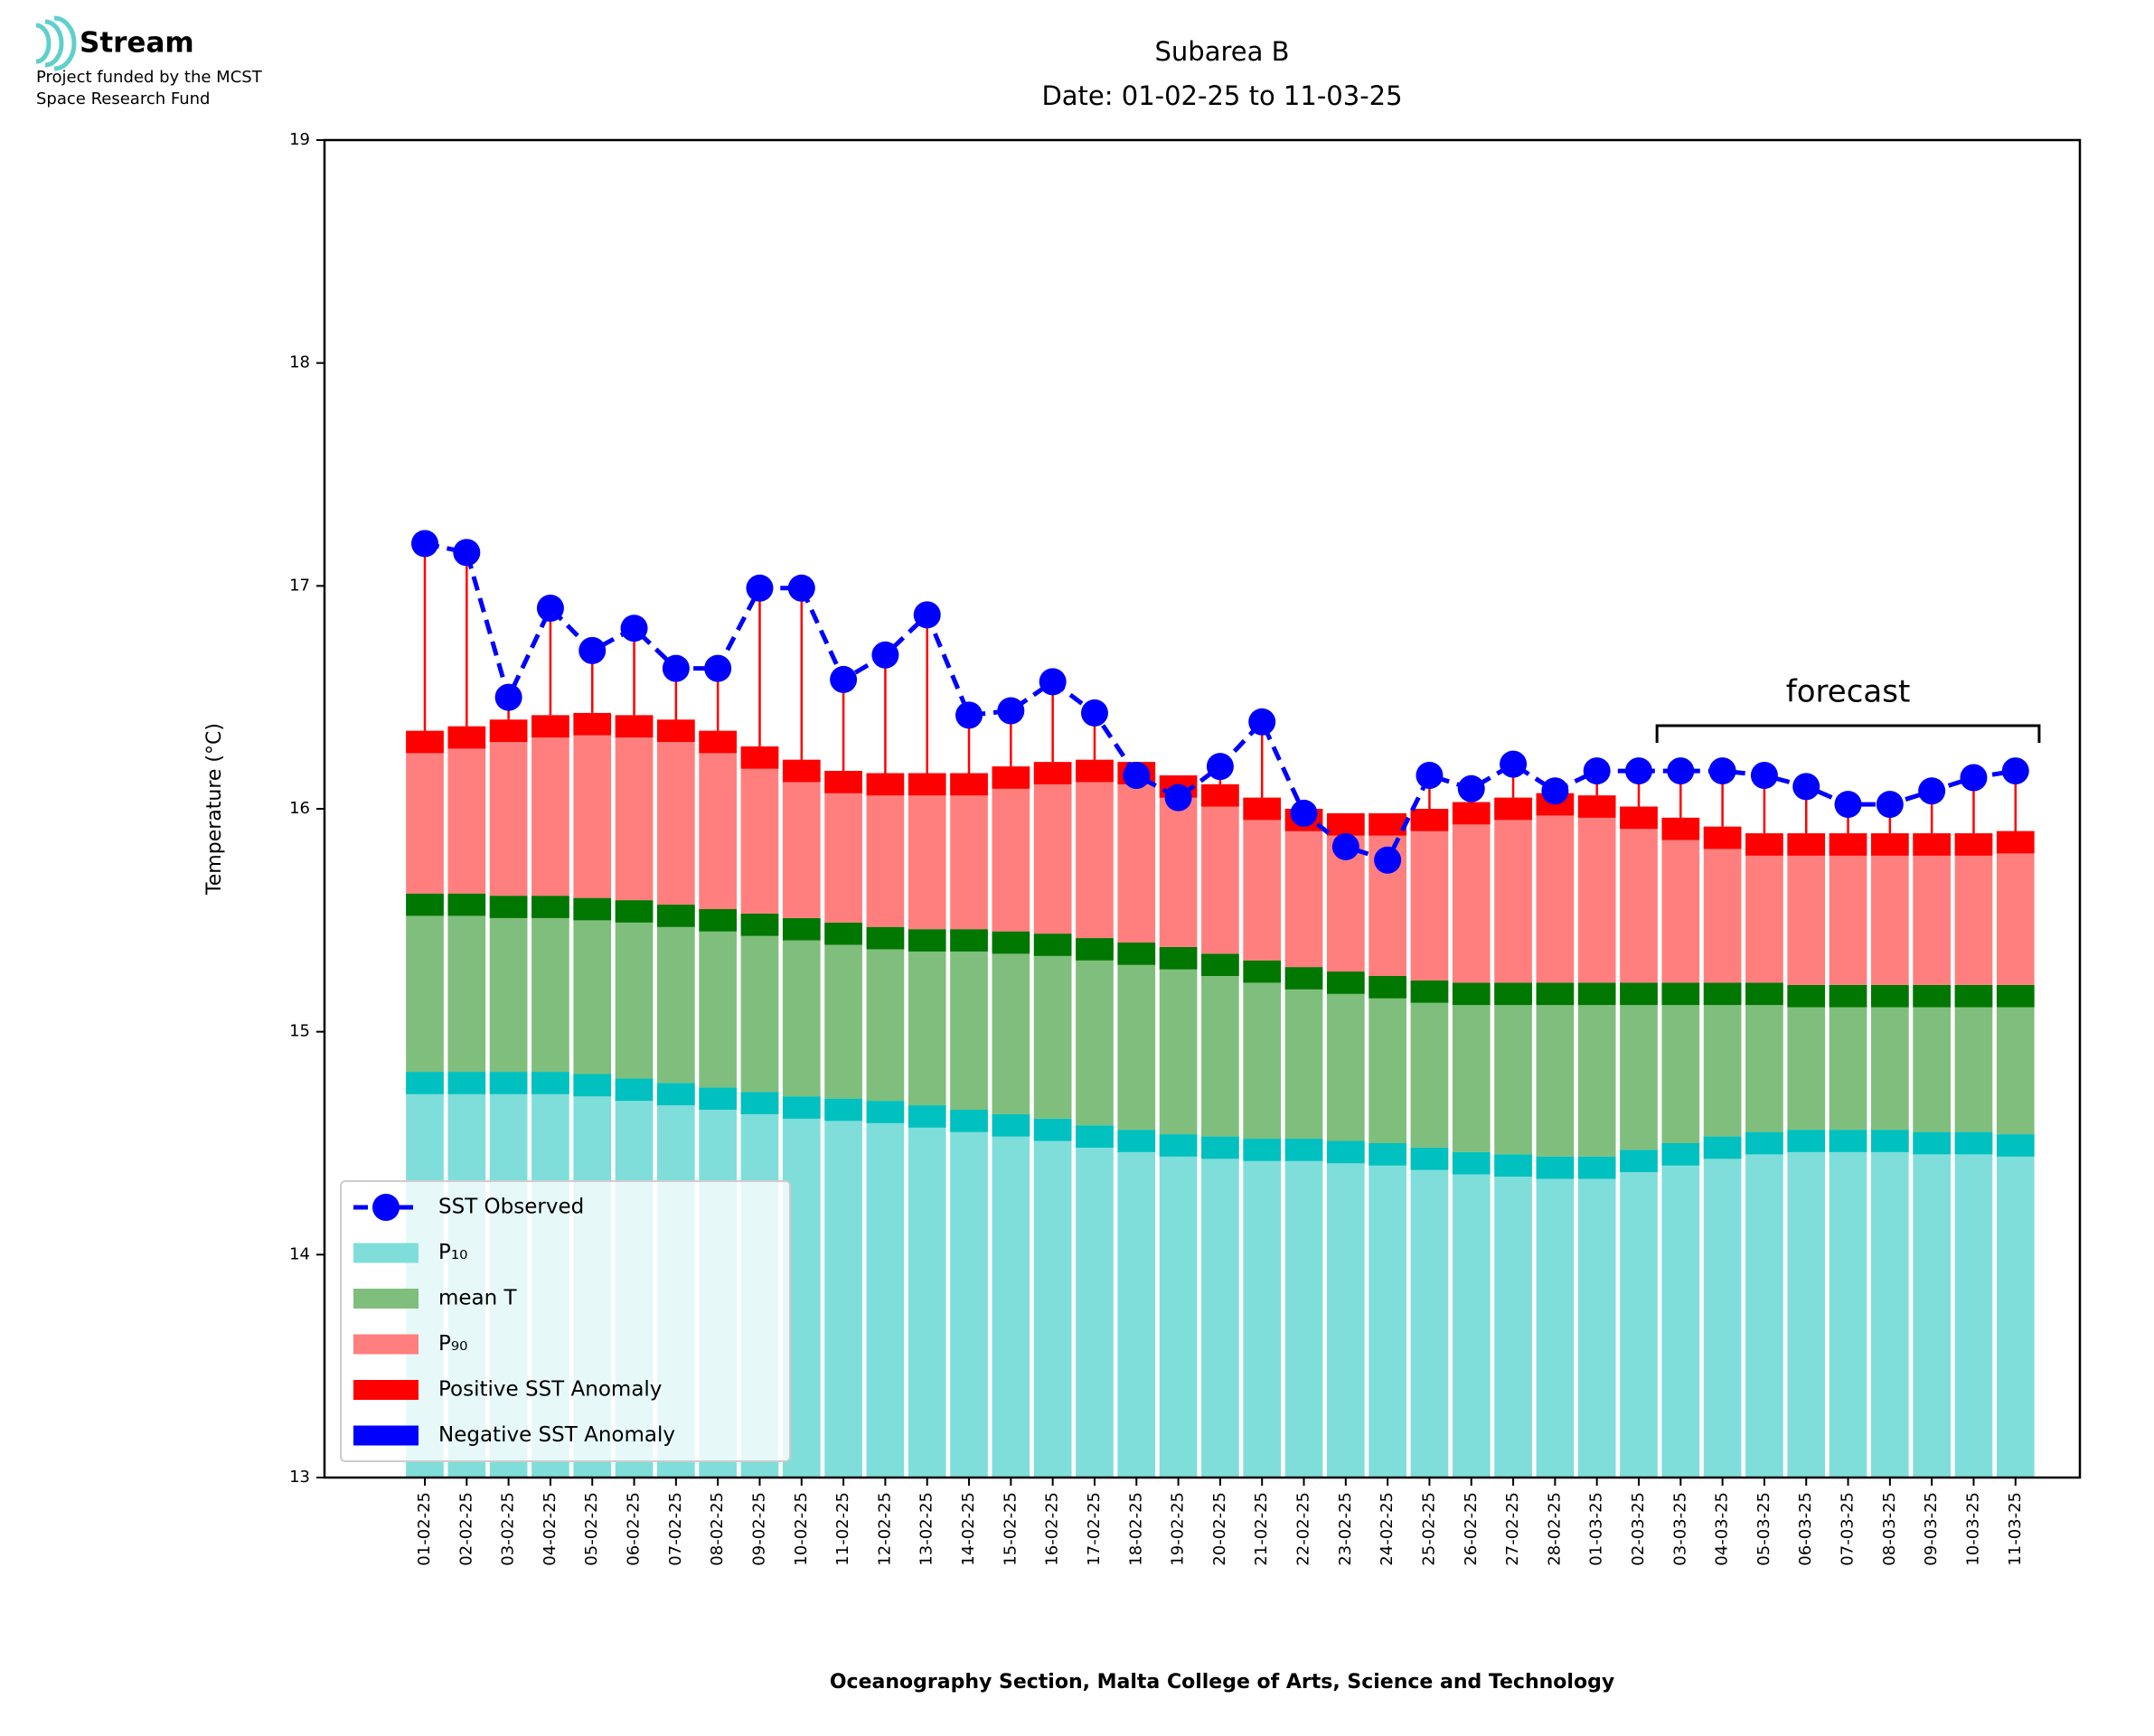  I want to click on x-tick-label: 25-02-25, so click(1428, 1529).